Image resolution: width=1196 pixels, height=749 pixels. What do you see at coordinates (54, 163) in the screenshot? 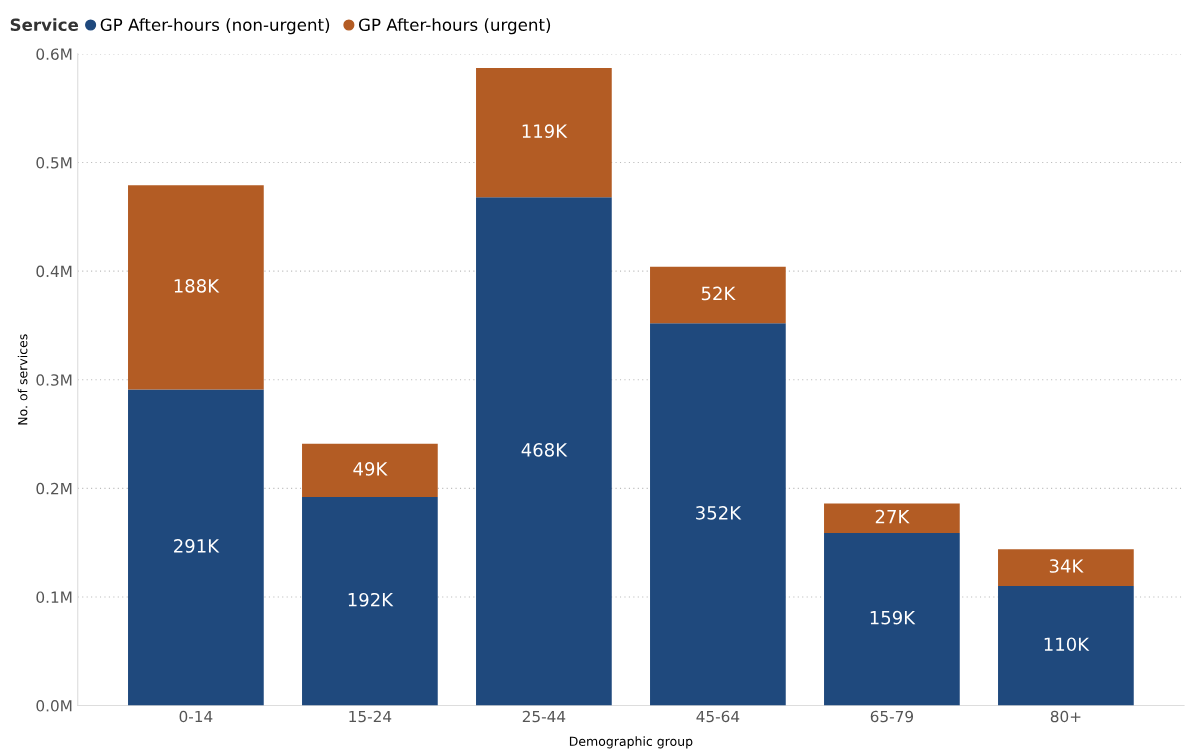
I see `y-tick-label: 0.5M` at bounding box center [54, 163].